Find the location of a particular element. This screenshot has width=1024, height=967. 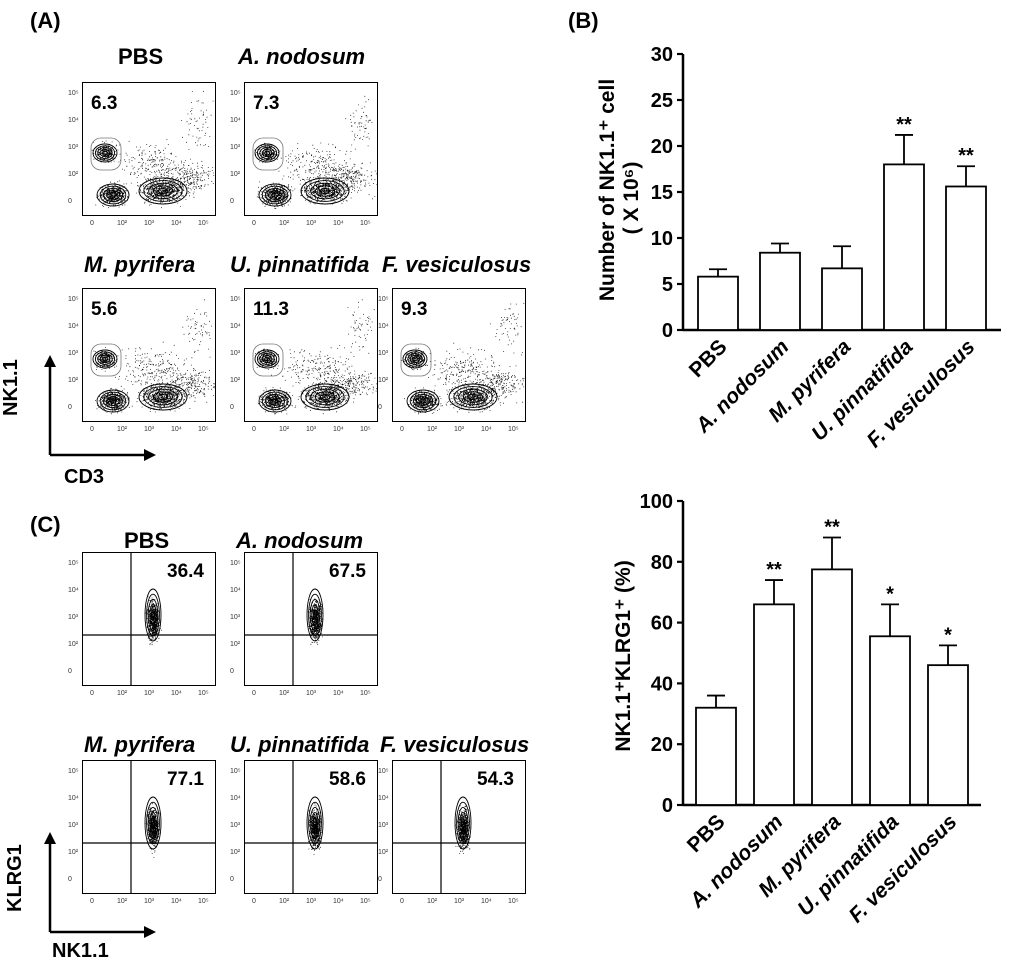

x-tick-label: U. pinnatifida is located at coordinates (848, 865).